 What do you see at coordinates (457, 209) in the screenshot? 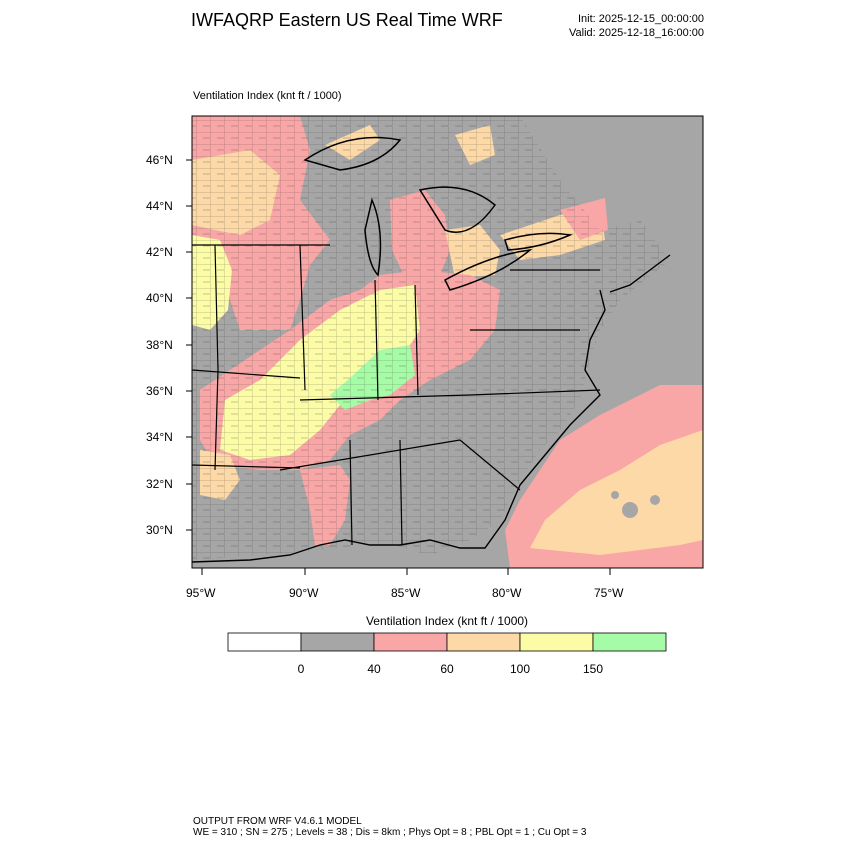
I see `lake-huron-outline` at bounding box center [457, 209].